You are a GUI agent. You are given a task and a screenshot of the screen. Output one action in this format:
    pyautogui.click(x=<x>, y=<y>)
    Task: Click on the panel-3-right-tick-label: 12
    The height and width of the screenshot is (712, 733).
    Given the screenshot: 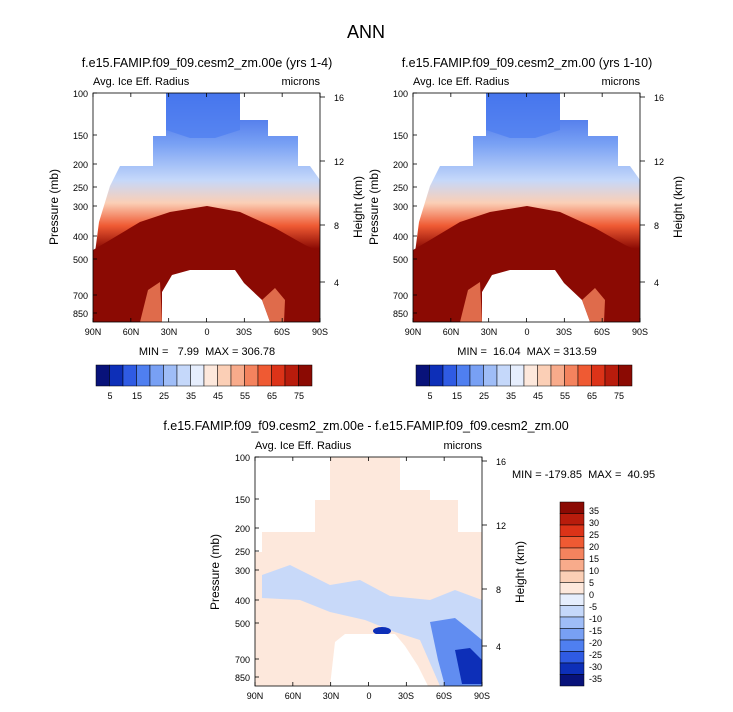 What is the action you would take?
    pyautogui.click(x=501, y=526)
    